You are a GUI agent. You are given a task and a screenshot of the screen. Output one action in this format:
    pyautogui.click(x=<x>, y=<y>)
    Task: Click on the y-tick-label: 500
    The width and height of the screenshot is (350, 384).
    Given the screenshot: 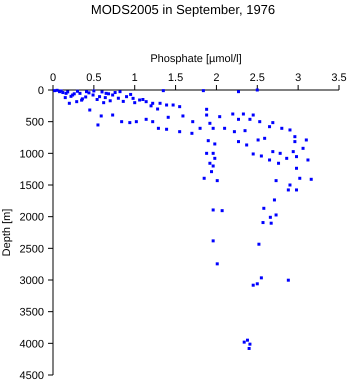 What is the action you would take?
    pyautogui.click(x=35, y=122)
    